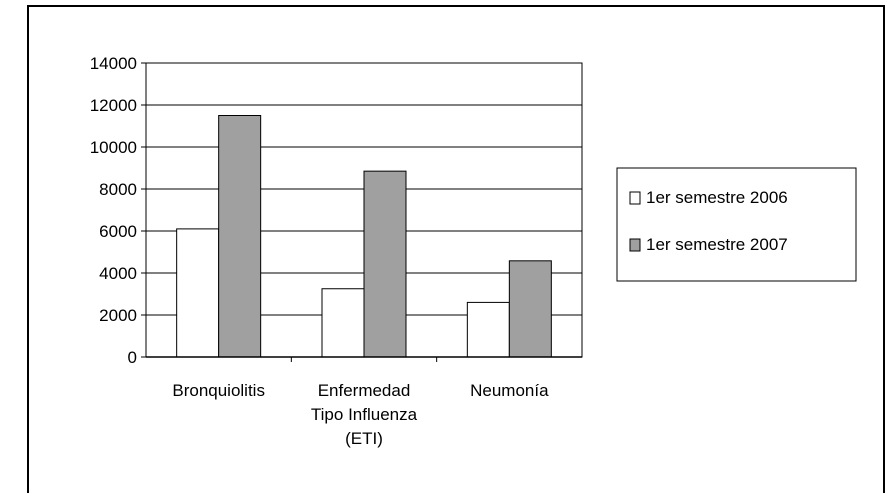 The width and height of the screenshot is (887, 493). I want to click on x-category-label-line: Neumonía, so click(509, 390).